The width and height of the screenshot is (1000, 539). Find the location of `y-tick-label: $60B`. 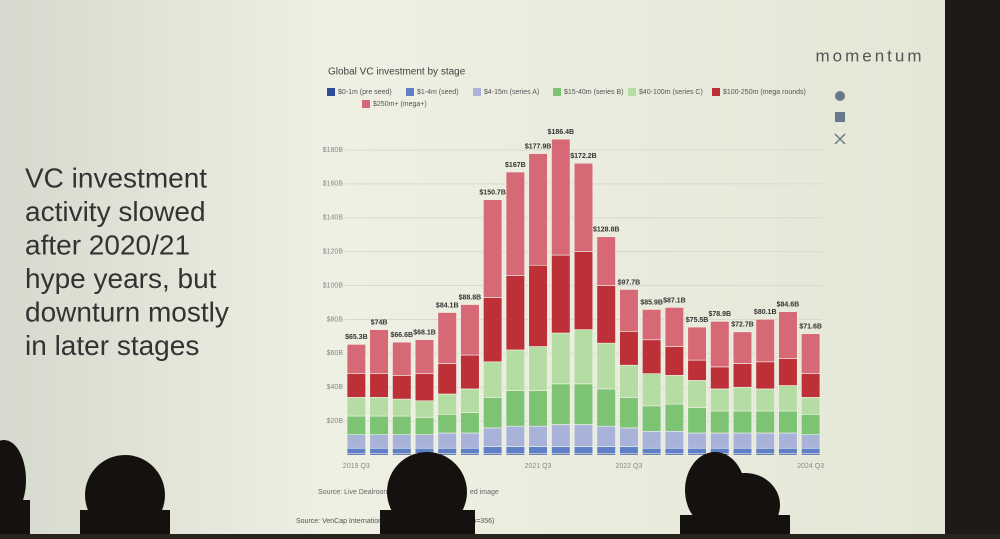

y-tick-label: $60B is located at coordinates (335, 353).